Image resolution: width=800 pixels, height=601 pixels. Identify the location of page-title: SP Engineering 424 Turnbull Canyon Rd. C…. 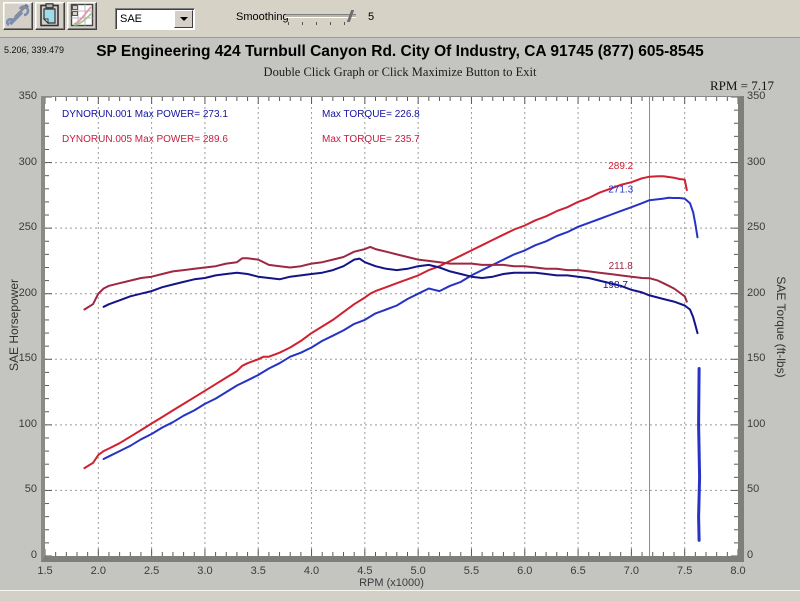
(400, 51).